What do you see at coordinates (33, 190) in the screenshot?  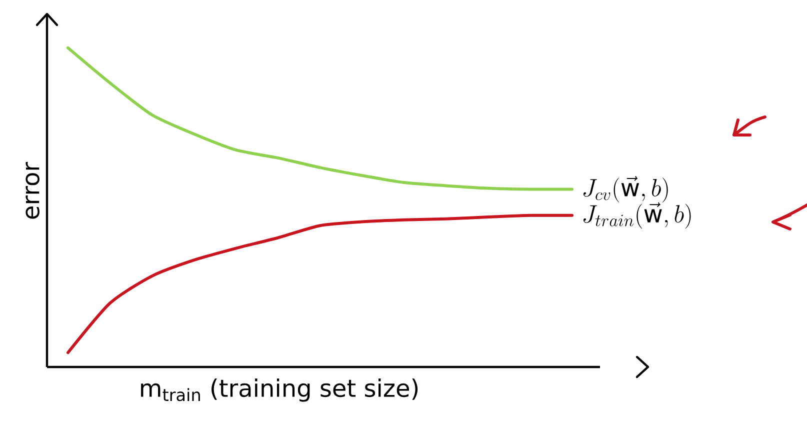 I see `y-axis-title: error` at bounding box center [33, 190].